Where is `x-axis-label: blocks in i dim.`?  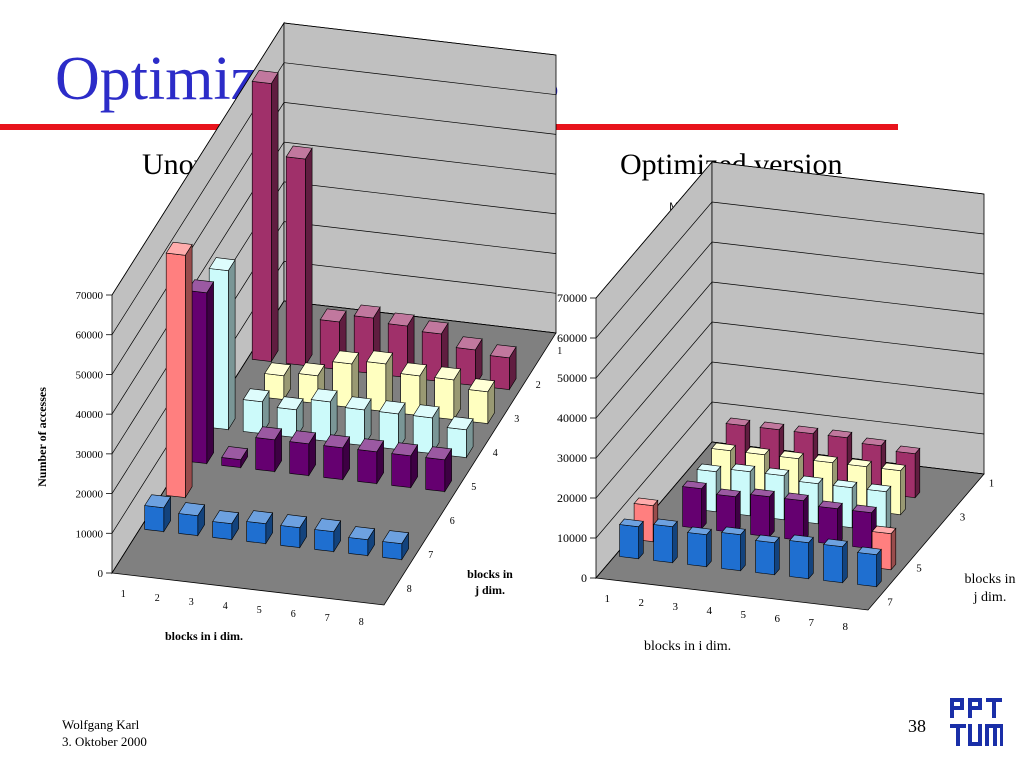 x-axis-label: blocks in i dim. is located at coordinates (204, 636).